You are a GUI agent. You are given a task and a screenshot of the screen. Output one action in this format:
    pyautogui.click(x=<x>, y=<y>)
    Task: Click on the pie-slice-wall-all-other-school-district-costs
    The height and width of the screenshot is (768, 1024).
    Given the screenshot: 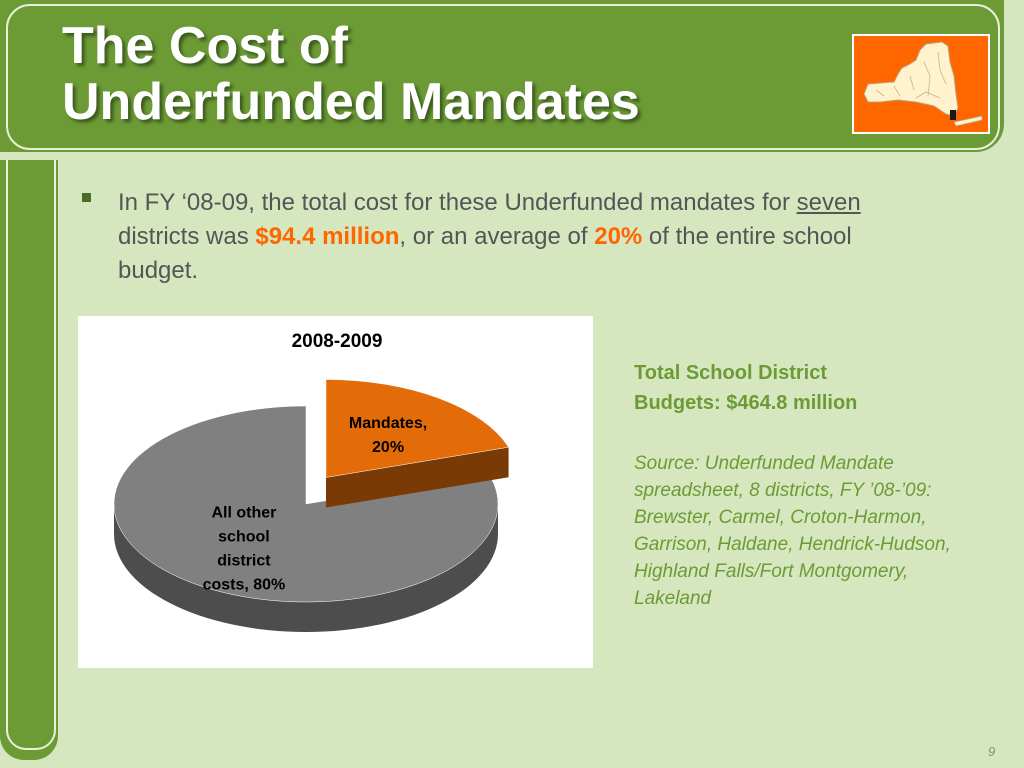 What is the action you would take?
    pyautogui.click(x=306, y=568)
    